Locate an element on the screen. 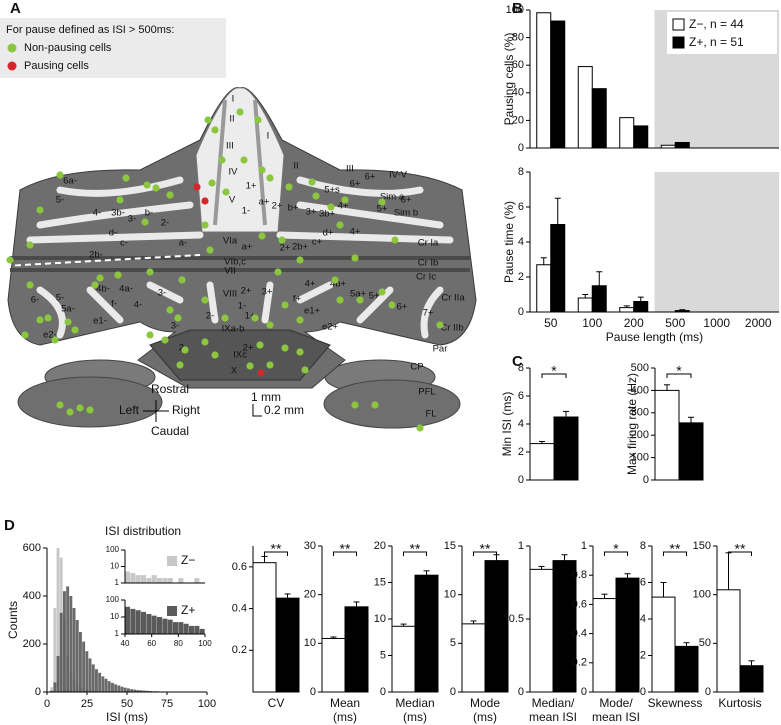  region-label: Cr Ic is located at coordinates (426, 277).